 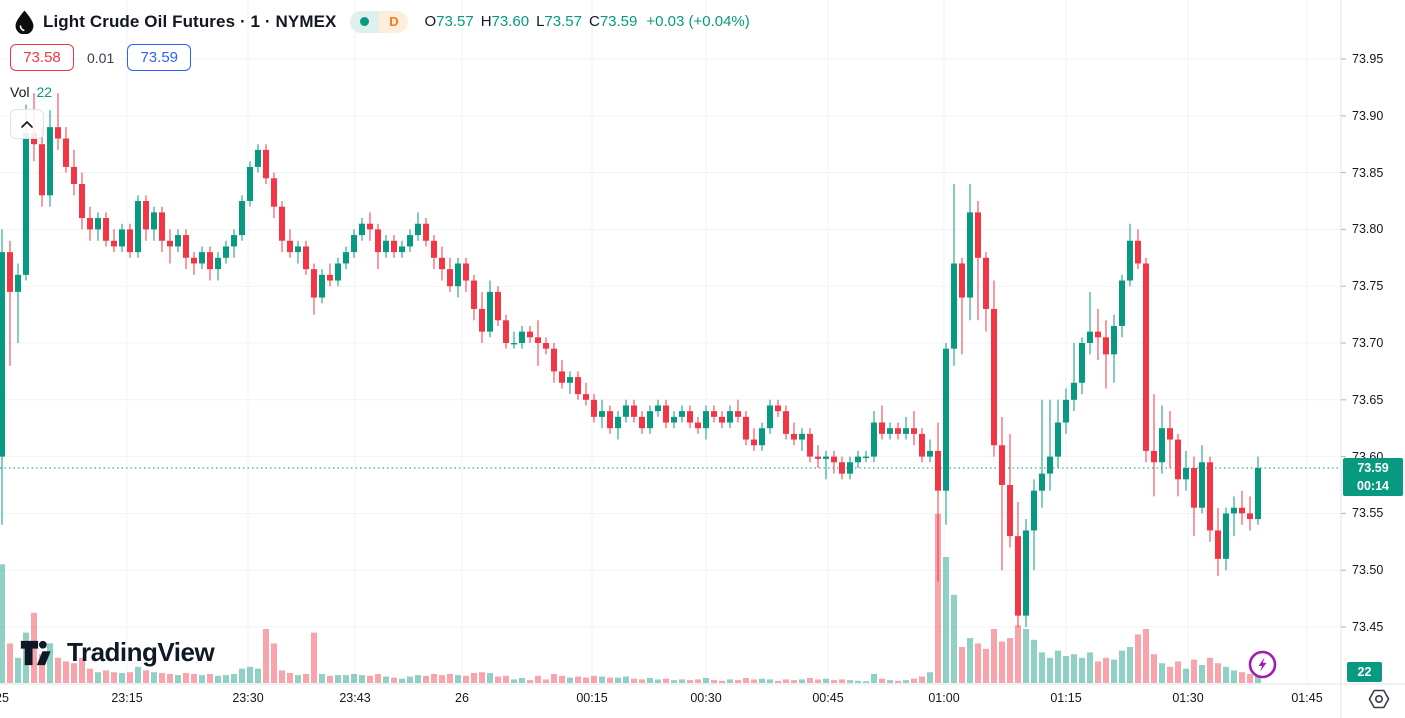 What do you see at coordinates (455, 21) in the screenshot?
I see `open-value: 73.57` at bounding box center [455, 21].